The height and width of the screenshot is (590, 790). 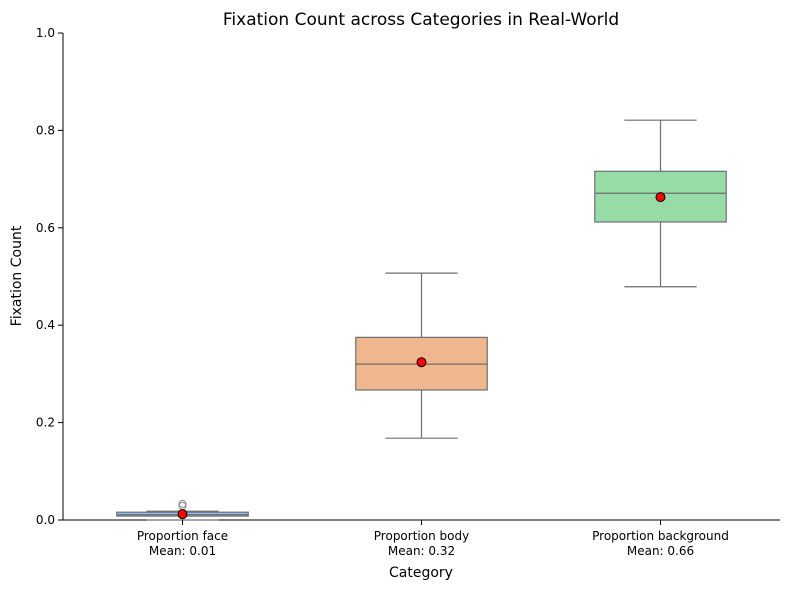 What do you see at coordinates (660, 551) in the screenshot?
I see `x-tick-sublabel: Mean: 0.66` at bounding box center [660, 551].